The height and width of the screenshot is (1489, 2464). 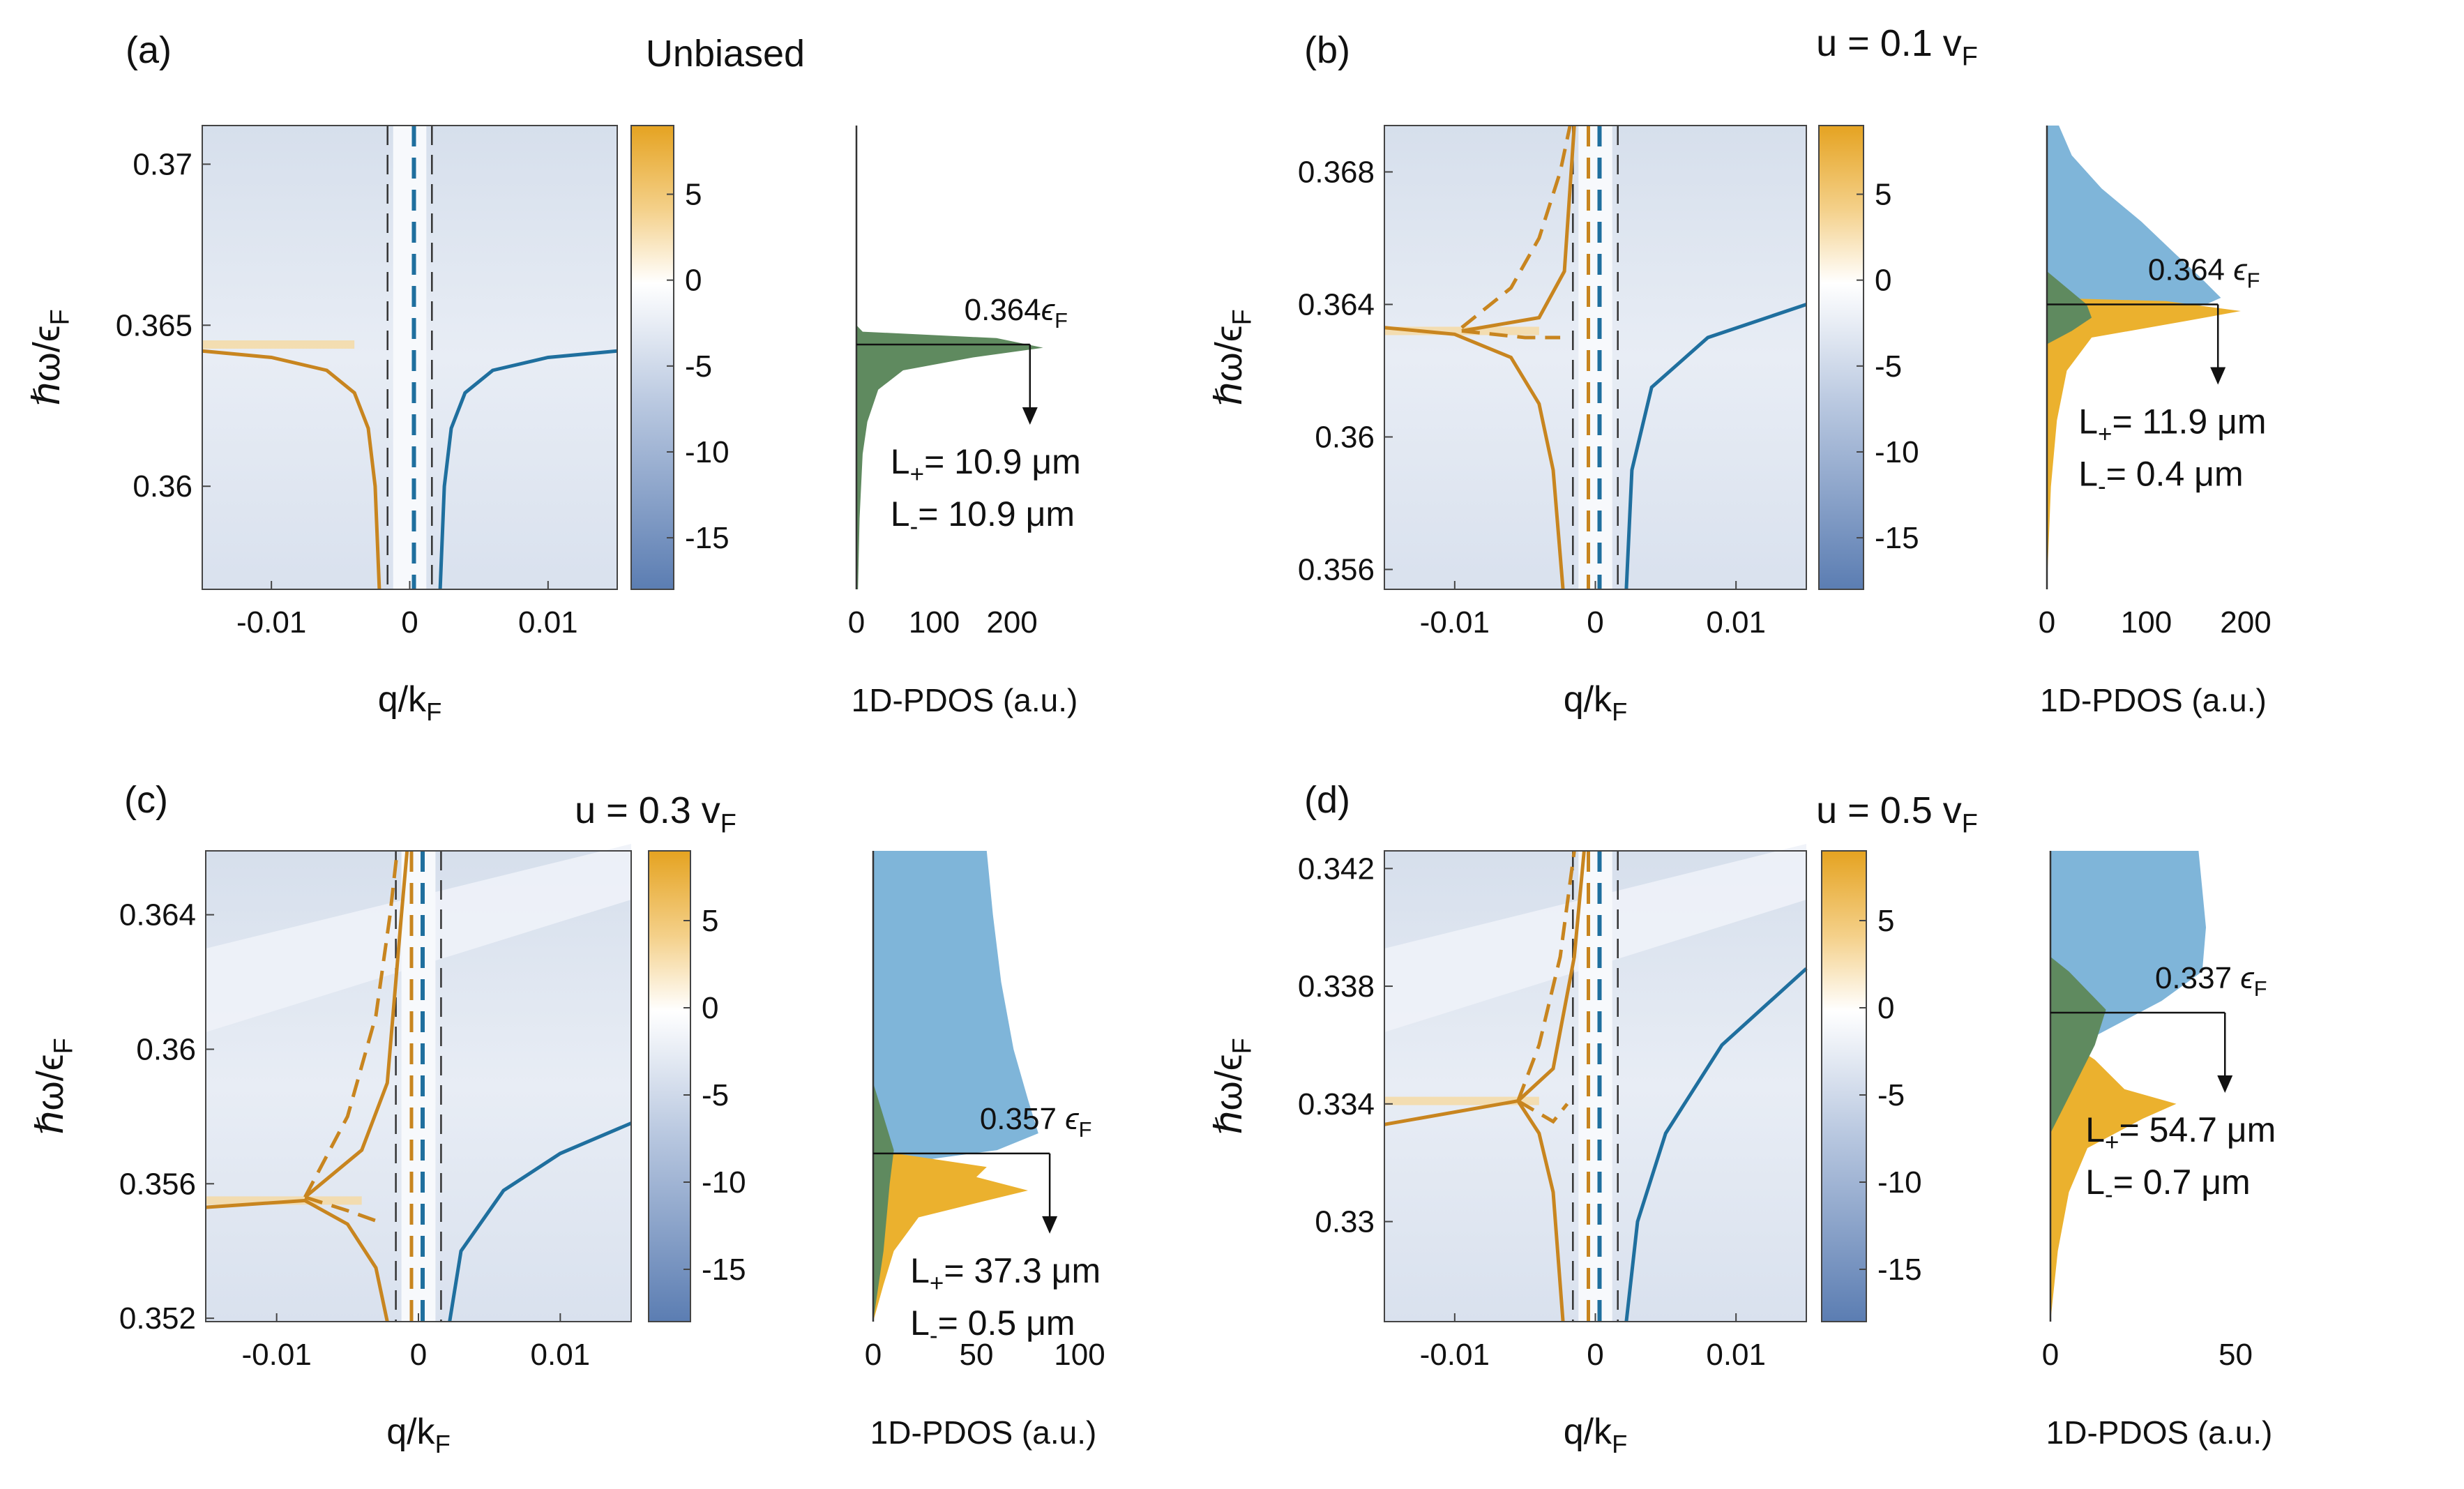 What do you see at coordinates (726, 54) in the screenshot?
I see `panel-title: Unbiased` at bounding box center [726, 54].